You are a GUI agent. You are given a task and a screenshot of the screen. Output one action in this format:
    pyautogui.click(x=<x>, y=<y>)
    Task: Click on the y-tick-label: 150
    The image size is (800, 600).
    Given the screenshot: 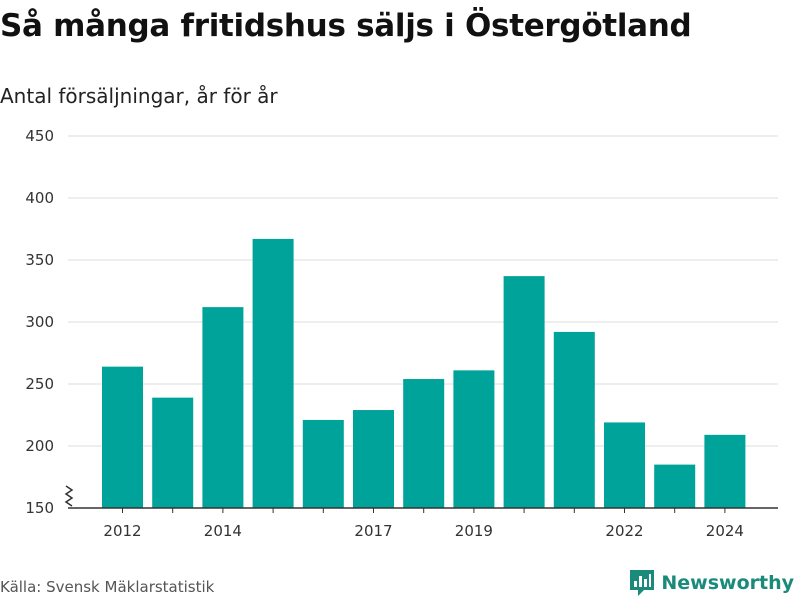 What is the action you would take?
    pyautogui.click(x=39, y=508)
    